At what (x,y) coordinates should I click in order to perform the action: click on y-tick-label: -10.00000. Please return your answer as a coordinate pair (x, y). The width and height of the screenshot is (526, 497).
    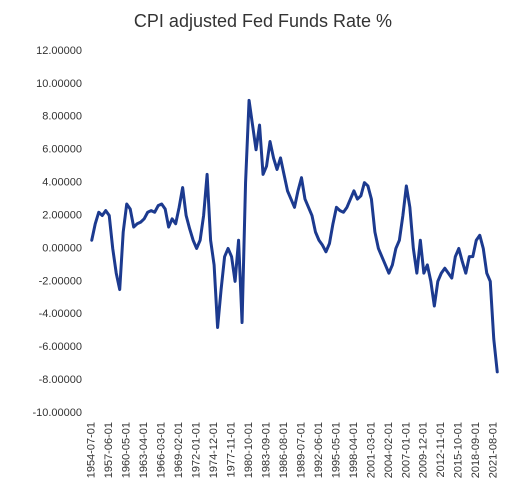
    Looking at the image, I should click on (57, 413).